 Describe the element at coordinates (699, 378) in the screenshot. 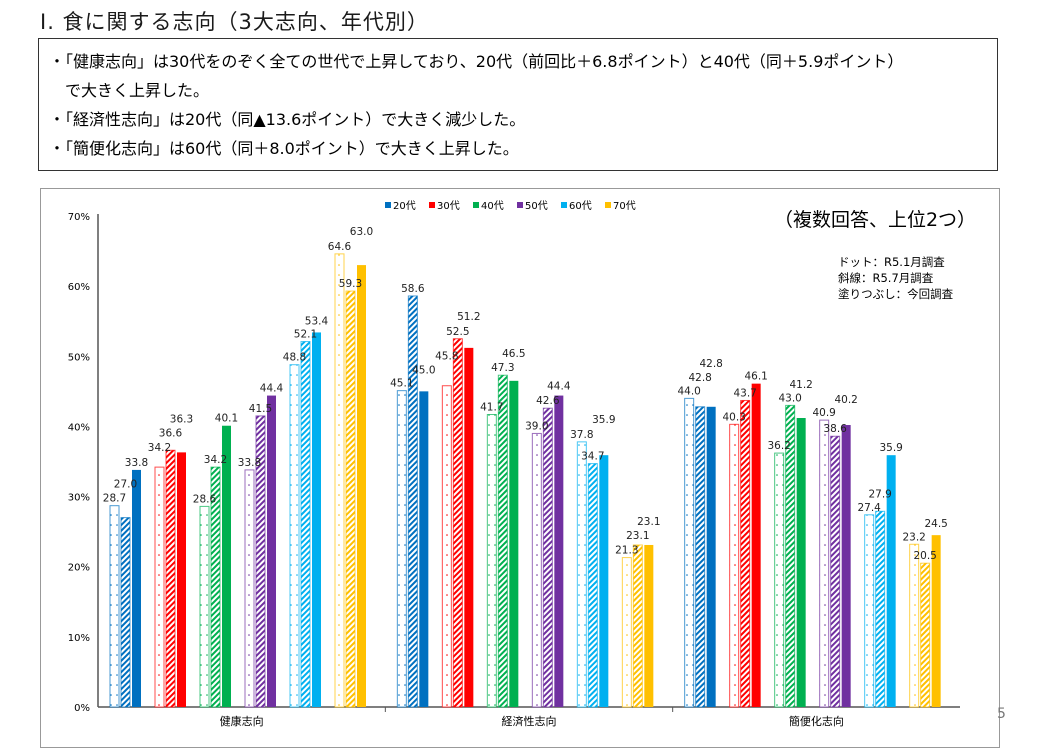

I see `data-label: 42.8` at that location.